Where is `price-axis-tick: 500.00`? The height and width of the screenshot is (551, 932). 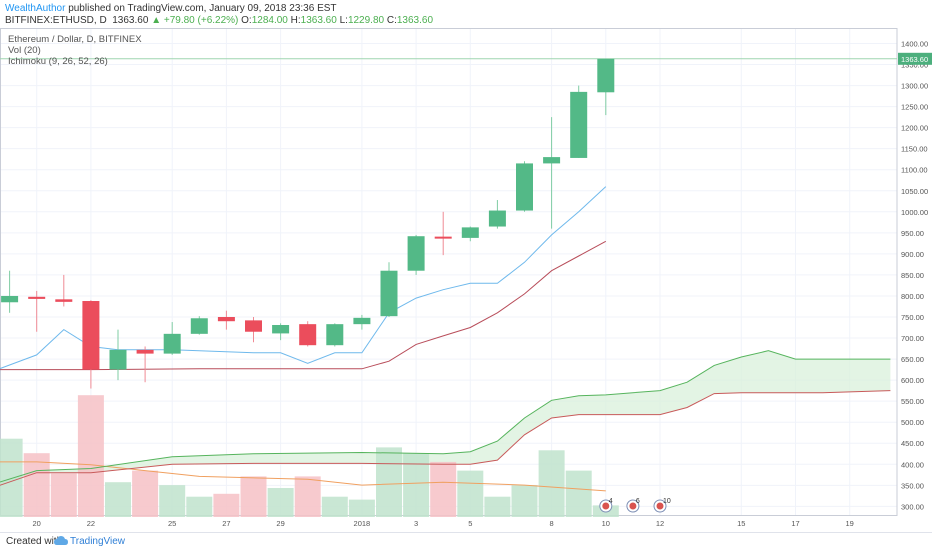
price-axis-tick: 500.00 is located at coordinates (912, 422).